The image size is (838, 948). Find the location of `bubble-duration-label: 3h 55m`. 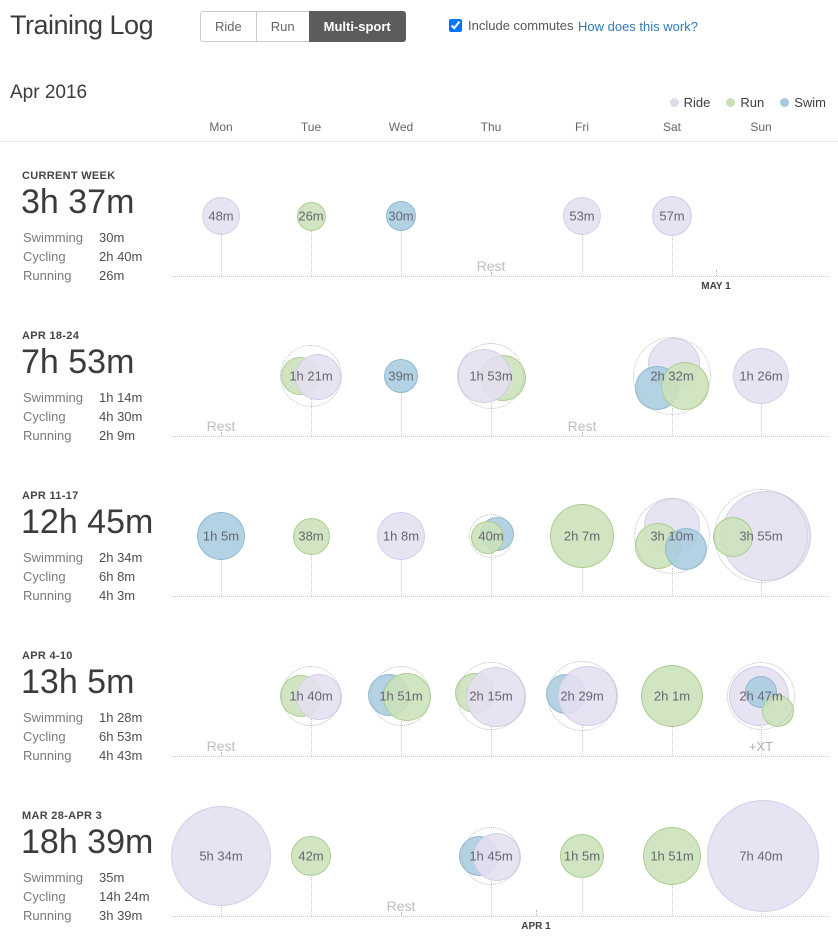

bubble-duration-label: 3h 55m is located at coordinates (761, 536).